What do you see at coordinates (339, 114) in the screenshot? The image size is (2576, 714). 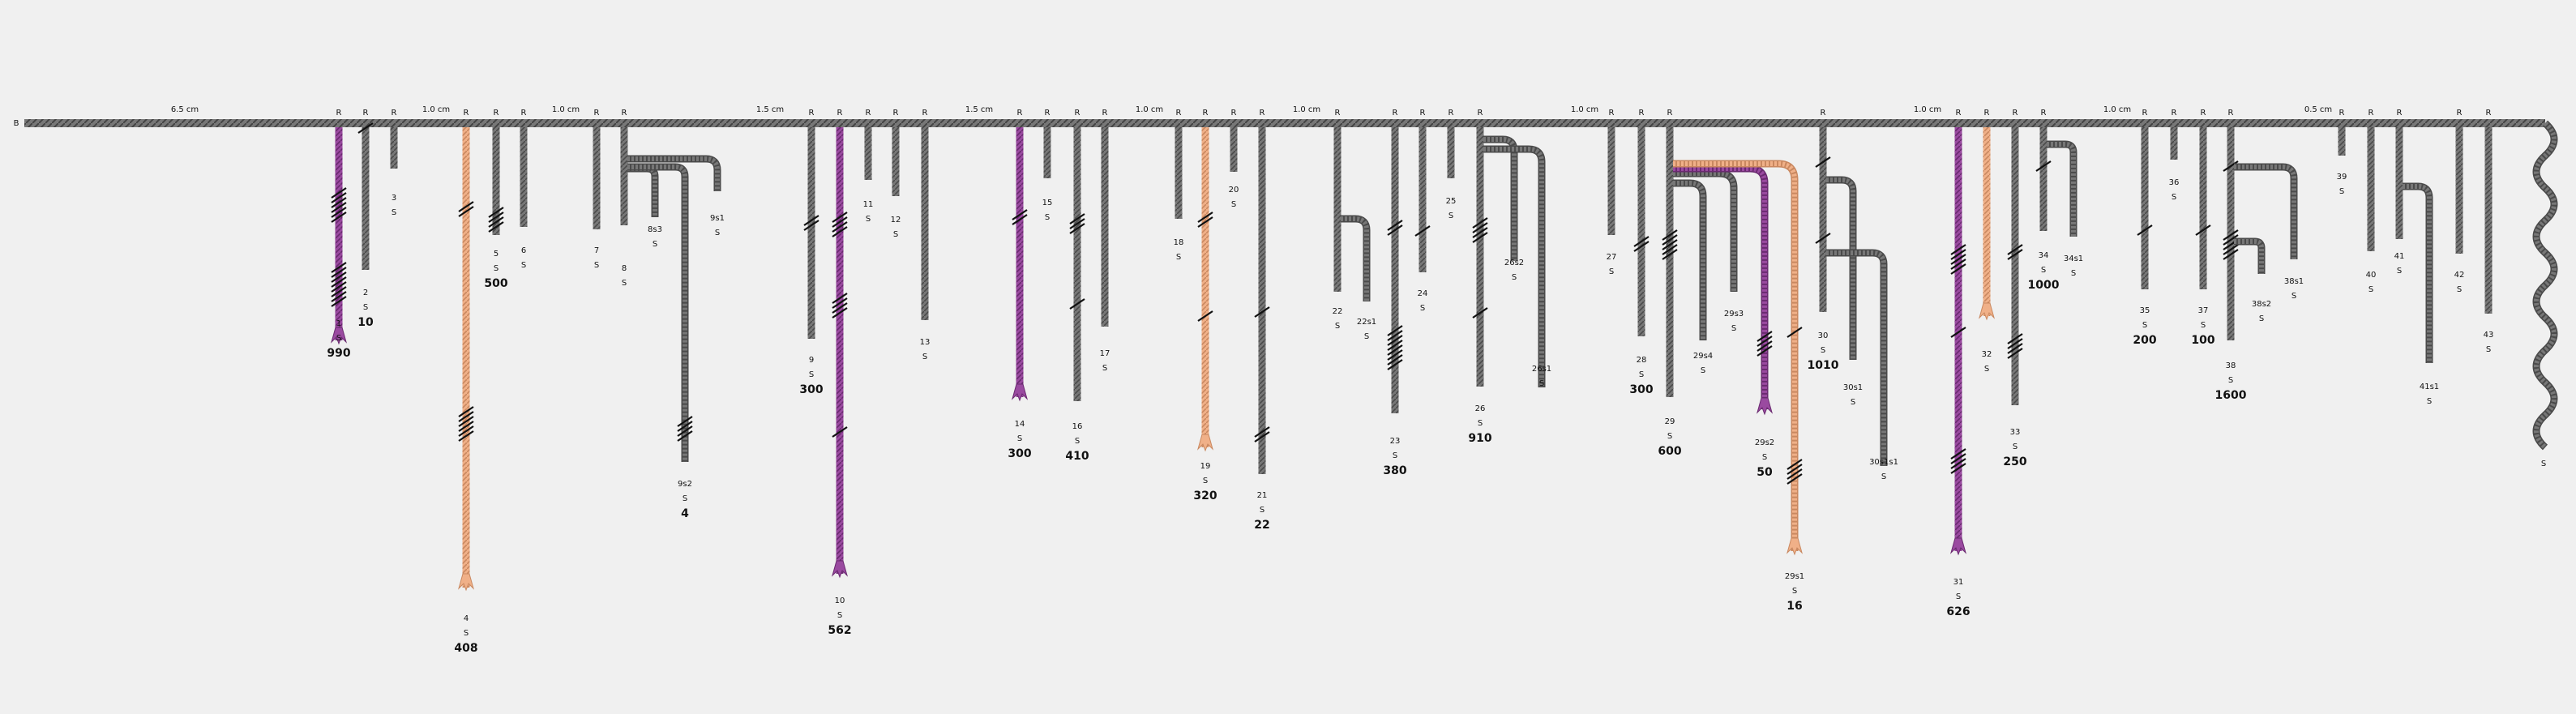 I see `pendant-1-attach: R` at bounding box center [339, 114].